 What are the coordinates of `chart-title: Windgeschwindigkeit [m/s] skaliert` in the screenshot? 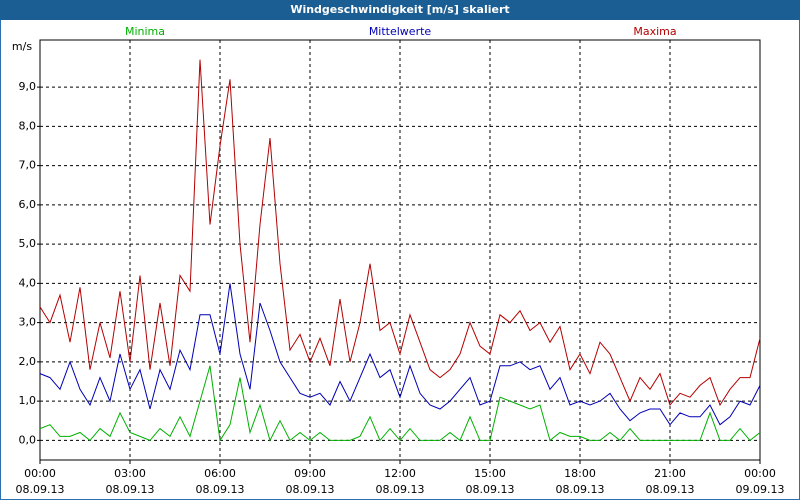 It's located at (399, 9).